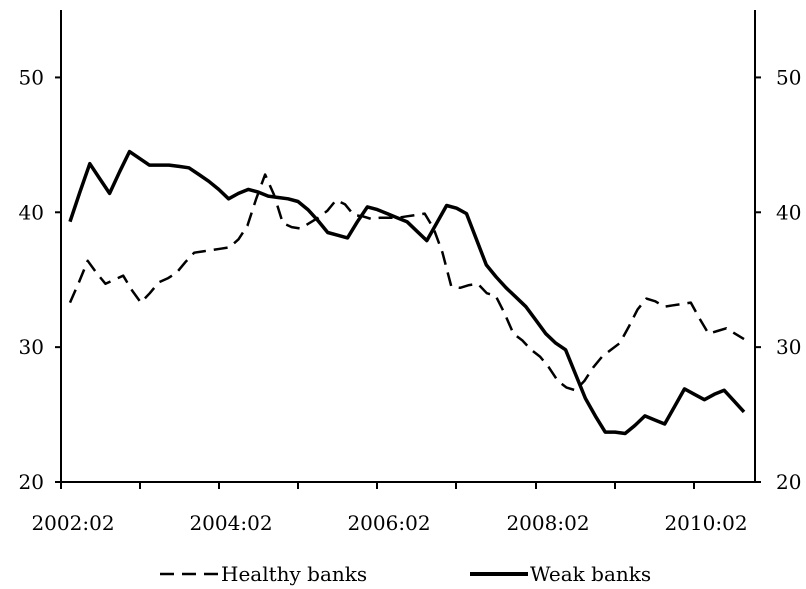 The width and height of the screenshot is (806, 589). Describe the element at coordinates (788, 77) in the screenshot. I see `y-tick-label-right: 50` at that location.